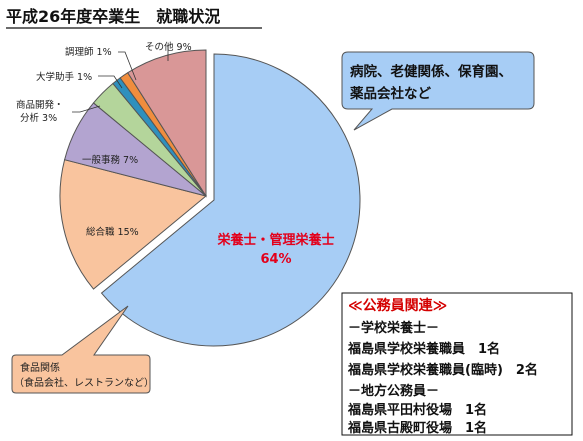 Image resolution: width=583 pixels, height=441 pixels. I want to click on slice-label-chori: 調理師 1%, so click(88, 52).